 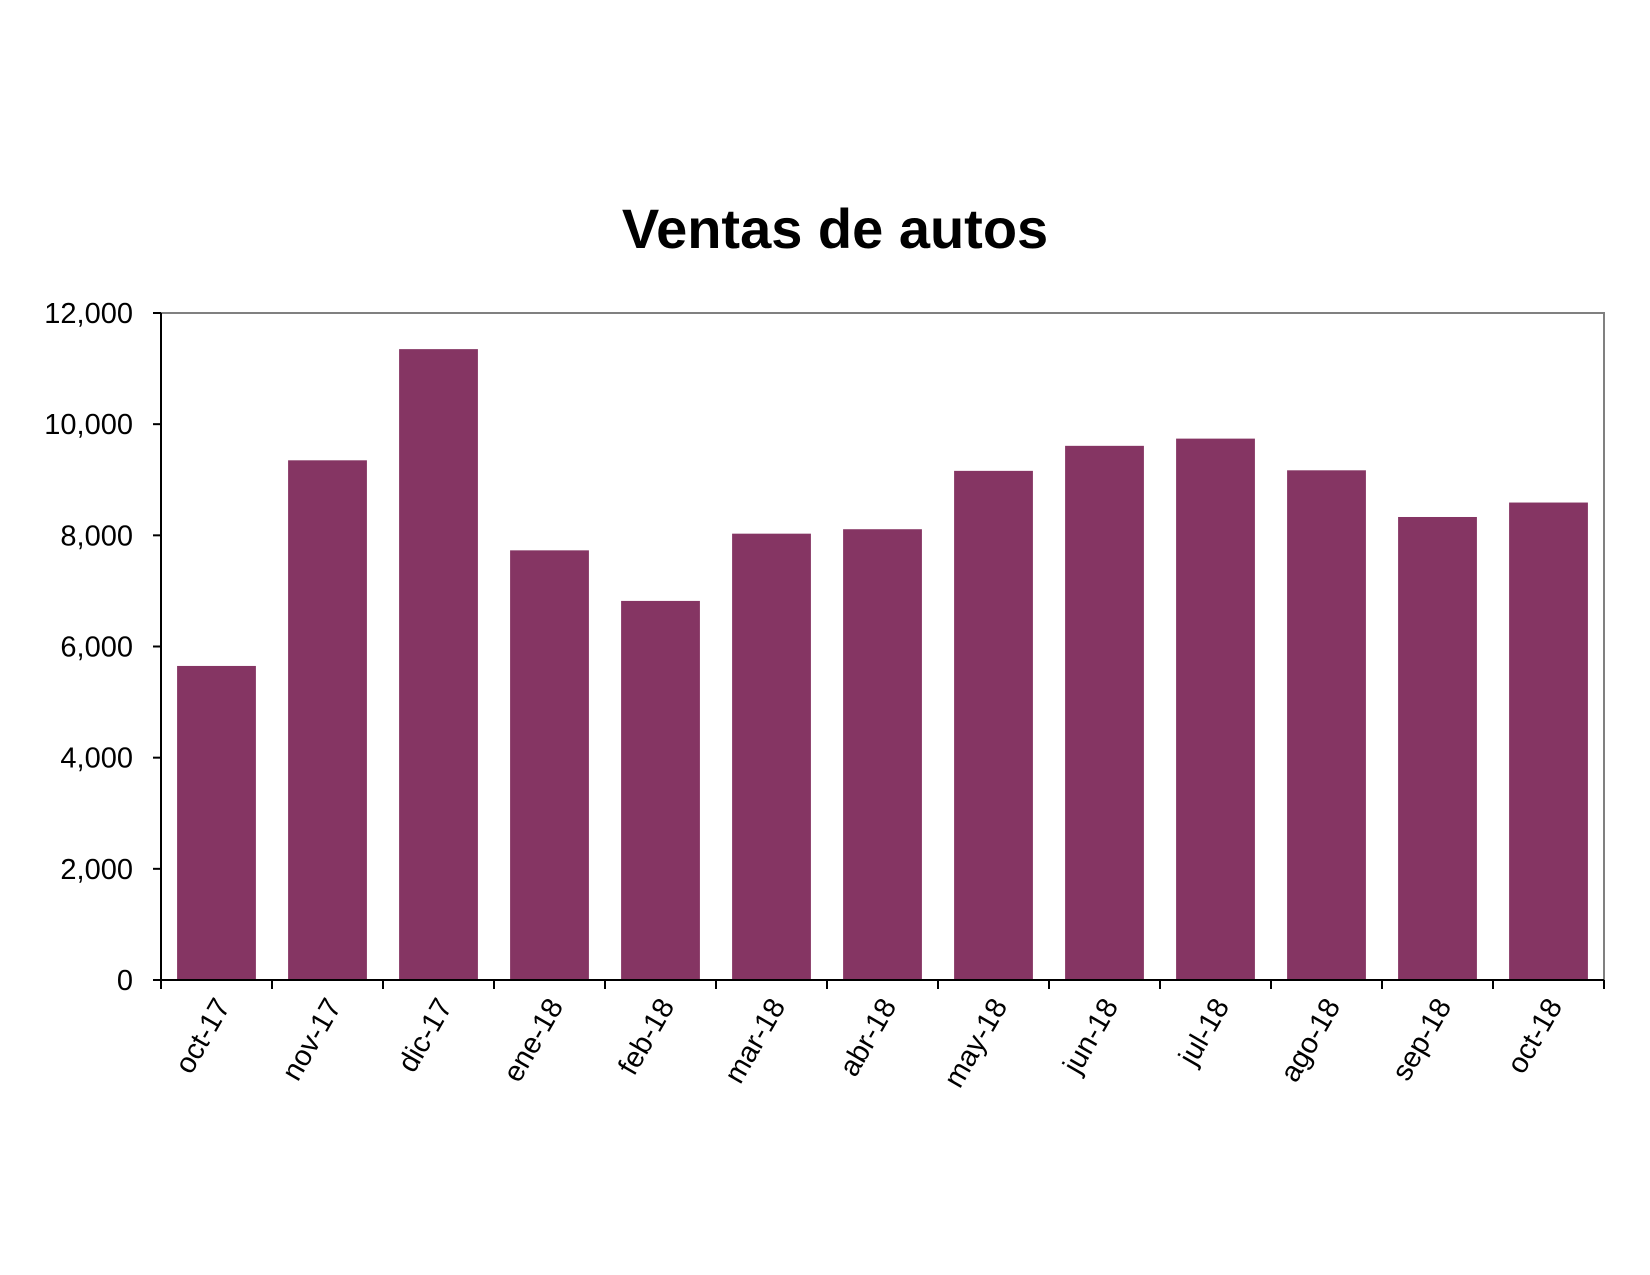 I want to click on x-tick-label: abr-18, so click(x=869, y=1037).